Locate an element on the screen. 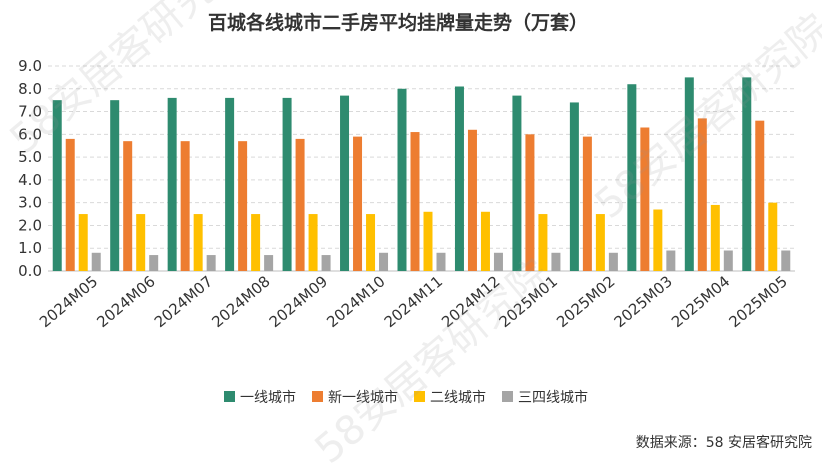  x-tick-label: 2024M10 is located at coordinates (355, 301).